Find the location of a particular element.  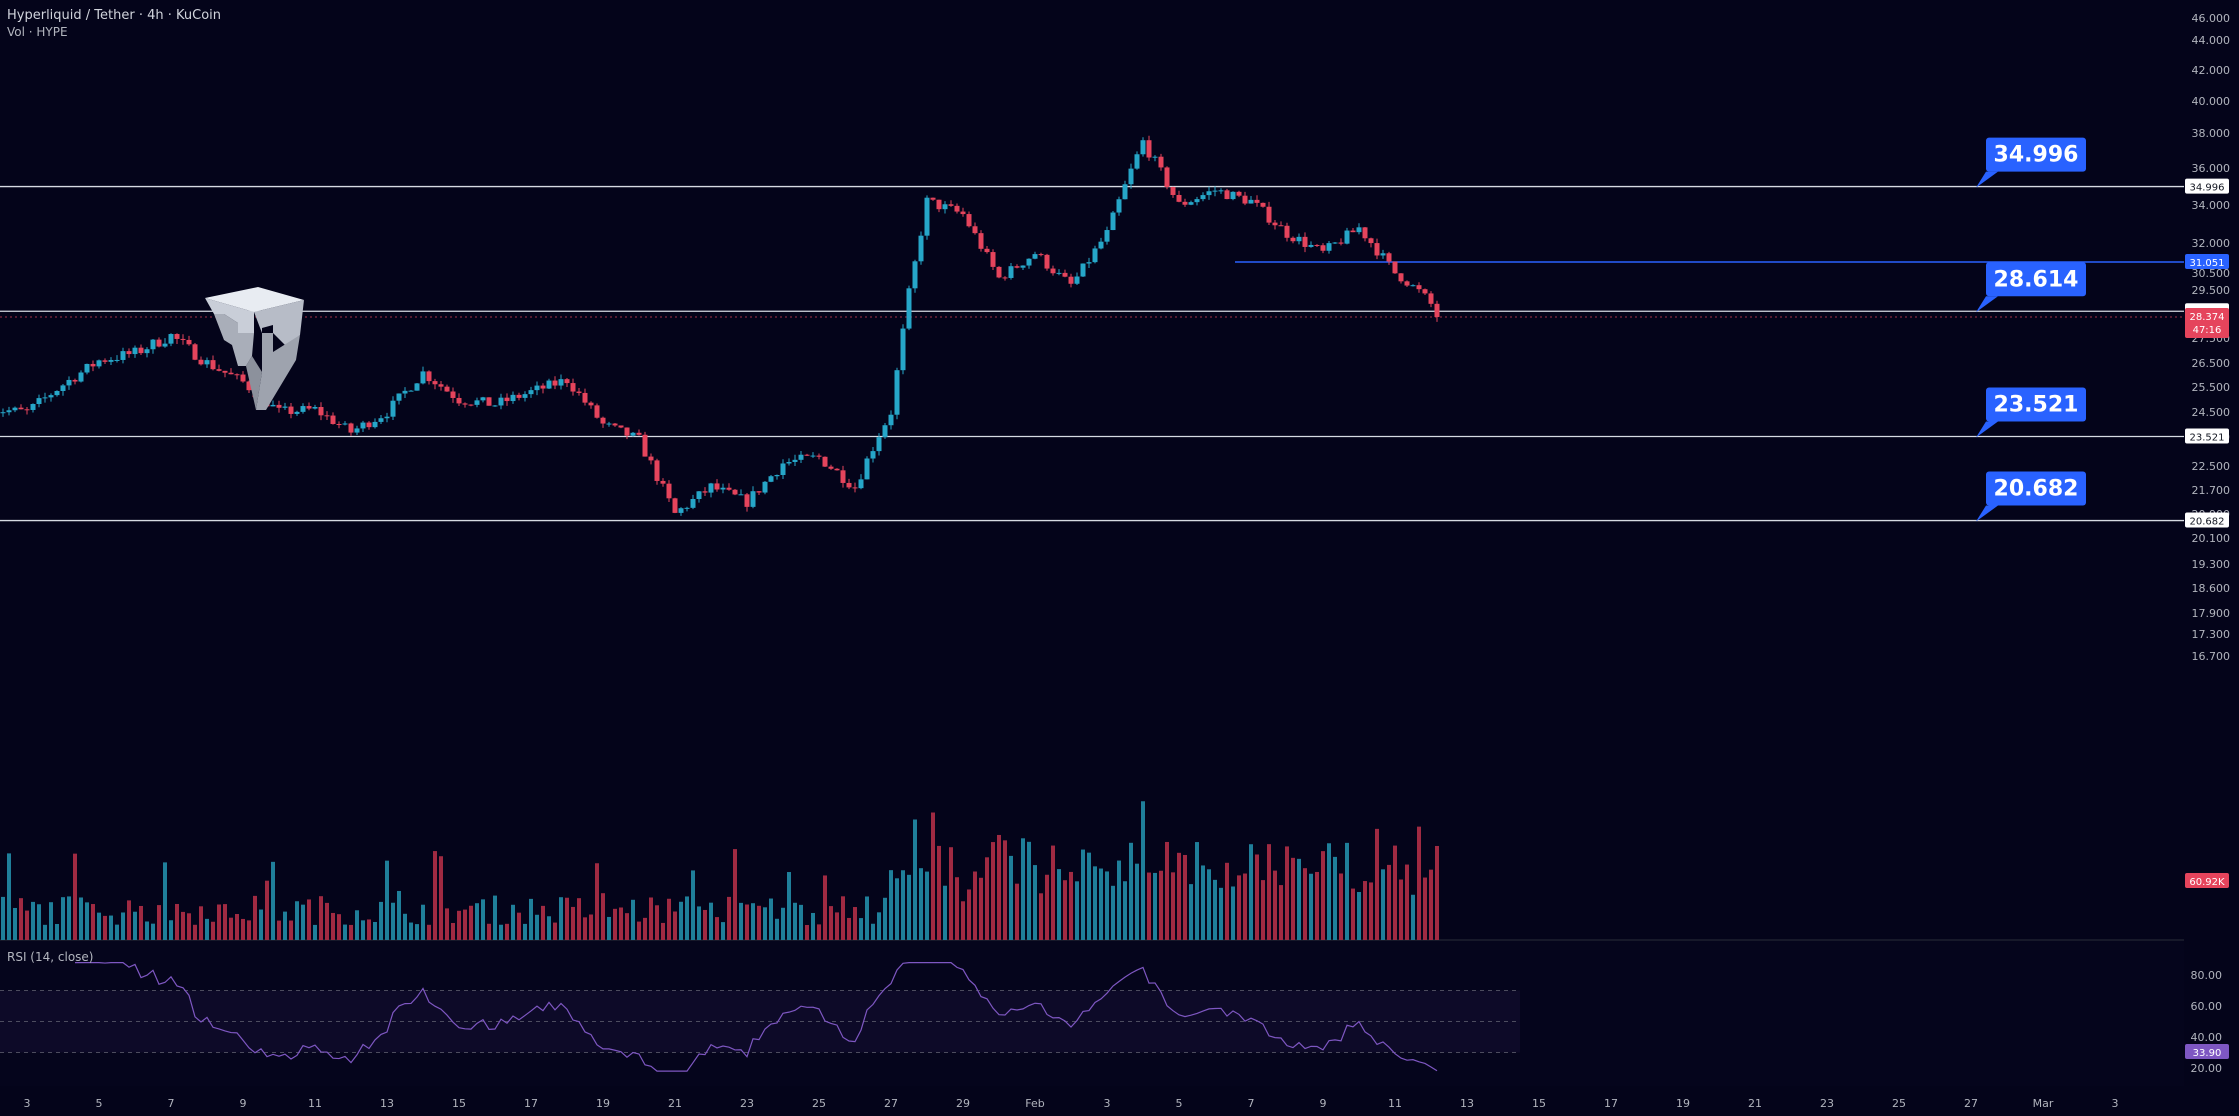

time-tick: 11 is located at coordinates (315, 1103).